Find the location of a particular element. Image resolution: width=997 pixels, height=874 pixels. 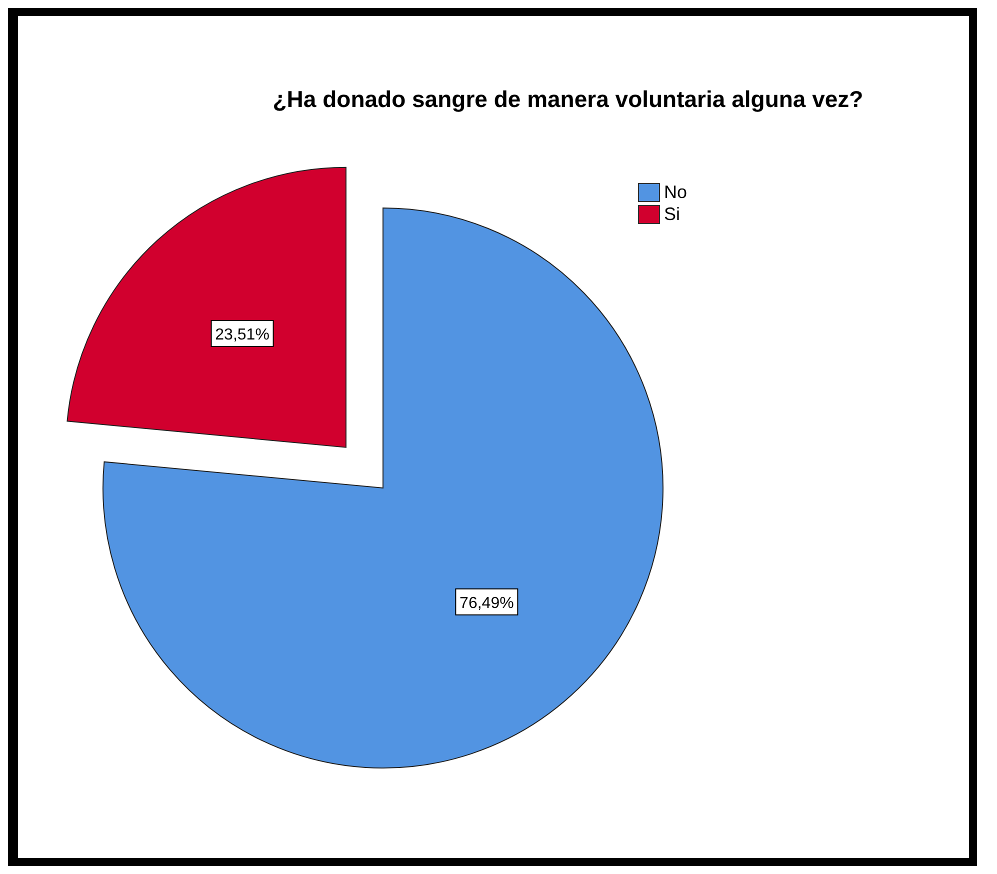

legend-label: No is located at coordinates (676, 192).